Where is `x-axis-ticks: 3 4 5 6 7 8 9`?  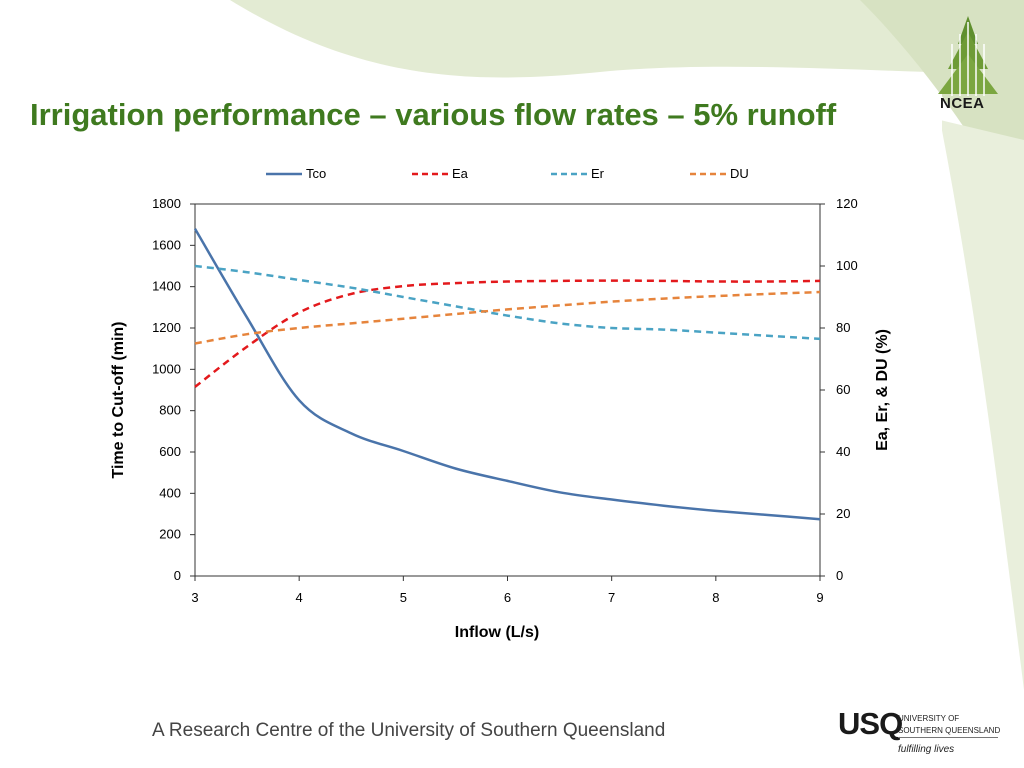
x-axis-ticks: 3 4 5 6 7 8 9 is located at coordinates (507, 590).